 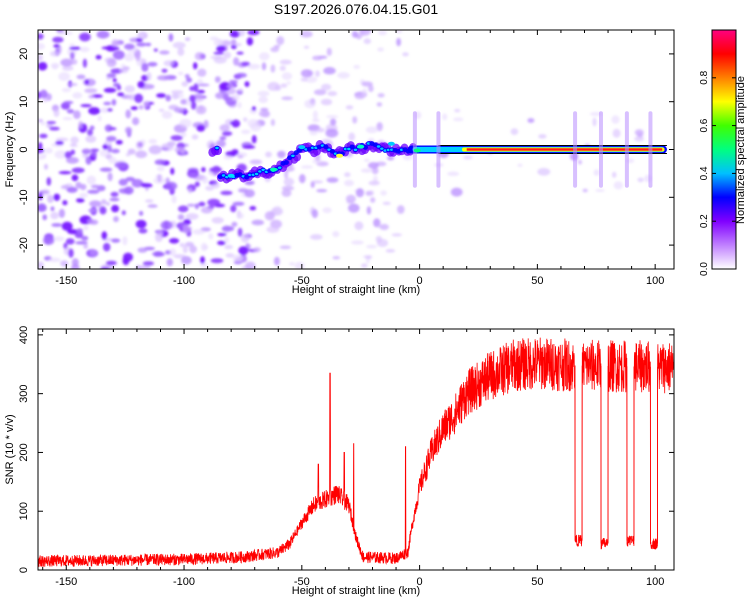 I want to click on spectrogram-xtick-label: -150, so click(x=66, y=281).